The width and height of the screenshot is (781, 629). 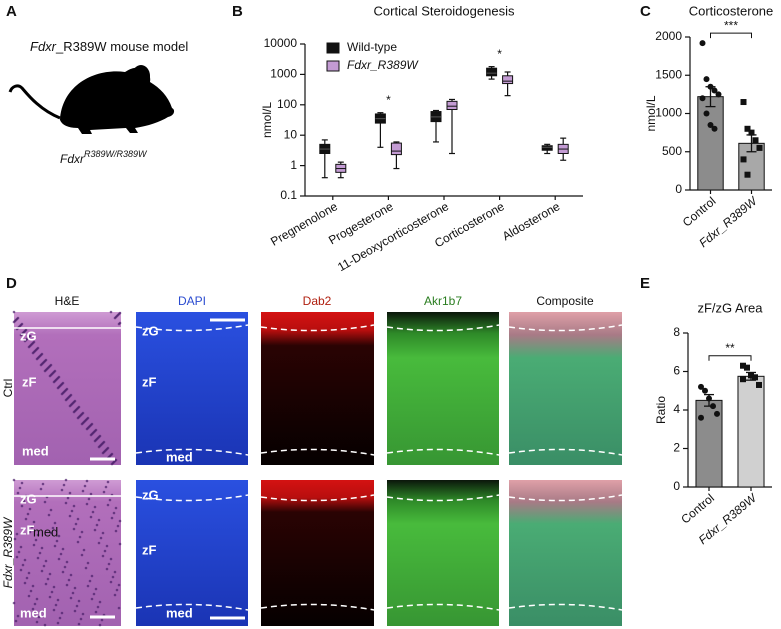 What do you see at coordinates (27, 529) in the screenshot?
I see `zone-label: zF` at bounding box center [27, 529].